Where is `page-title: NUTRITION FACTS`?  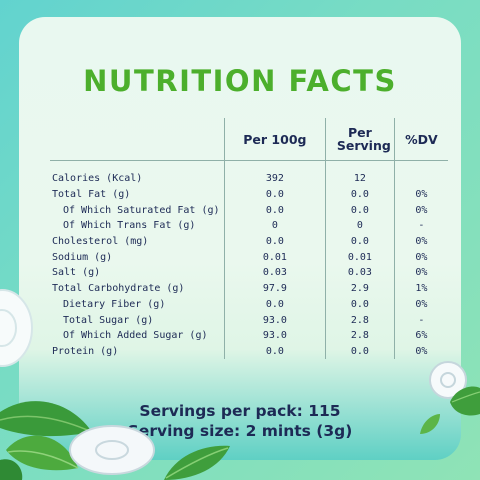 page-title: NUTRITION FACTS is located at coordinates (240, 81).